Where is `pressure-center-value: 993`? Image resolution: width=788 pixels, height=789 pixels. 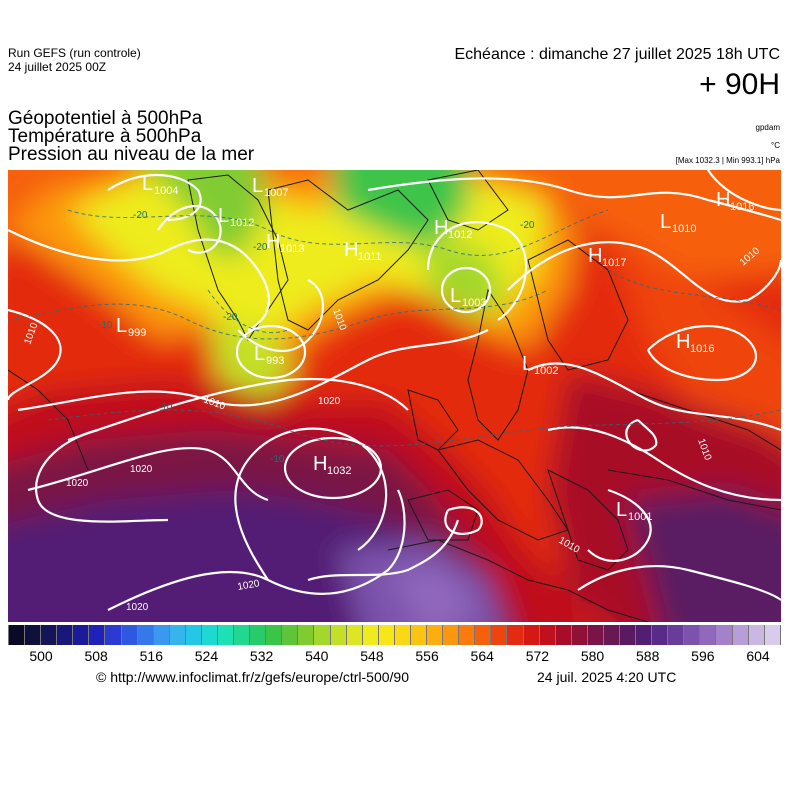 pressure-center-value: 993 is located at coordinates (275, 361).